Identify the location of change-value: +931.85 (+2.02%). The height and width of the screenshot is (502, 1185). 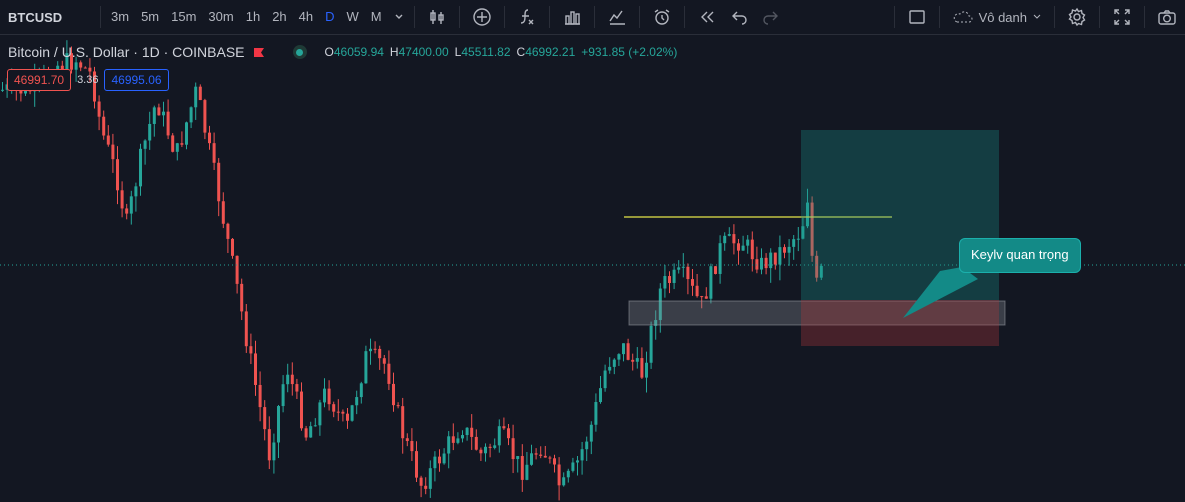
(629, 52).